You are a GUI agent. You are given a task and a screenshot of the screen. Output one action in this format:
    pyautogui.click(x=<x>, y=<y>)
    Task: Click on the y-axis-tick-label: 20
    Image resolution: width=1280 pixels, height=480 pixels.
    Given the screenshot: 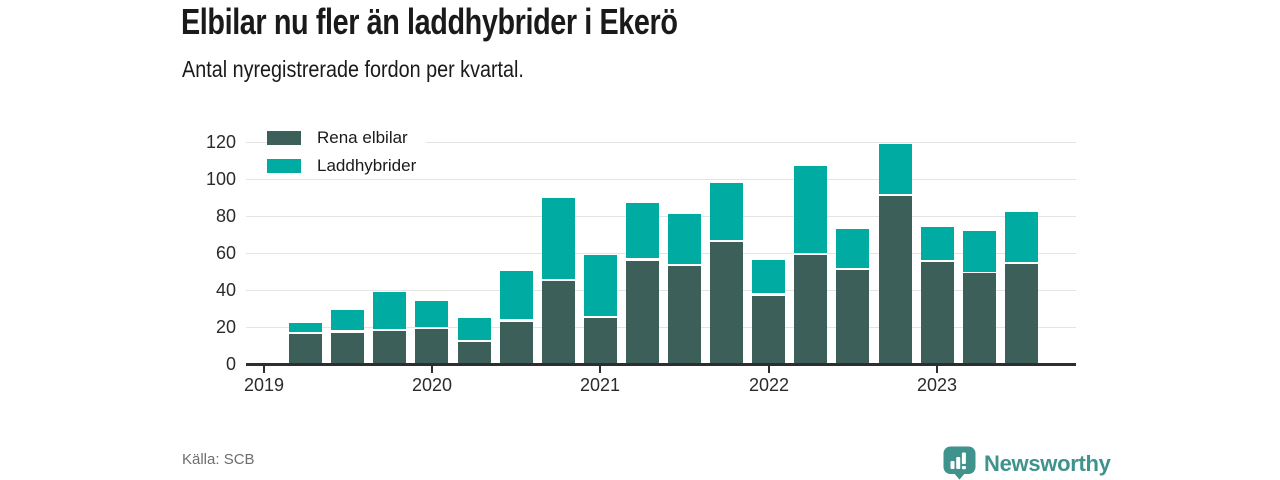 What is the action you would take?
    pyautogui.click(x=225, y=327)
    